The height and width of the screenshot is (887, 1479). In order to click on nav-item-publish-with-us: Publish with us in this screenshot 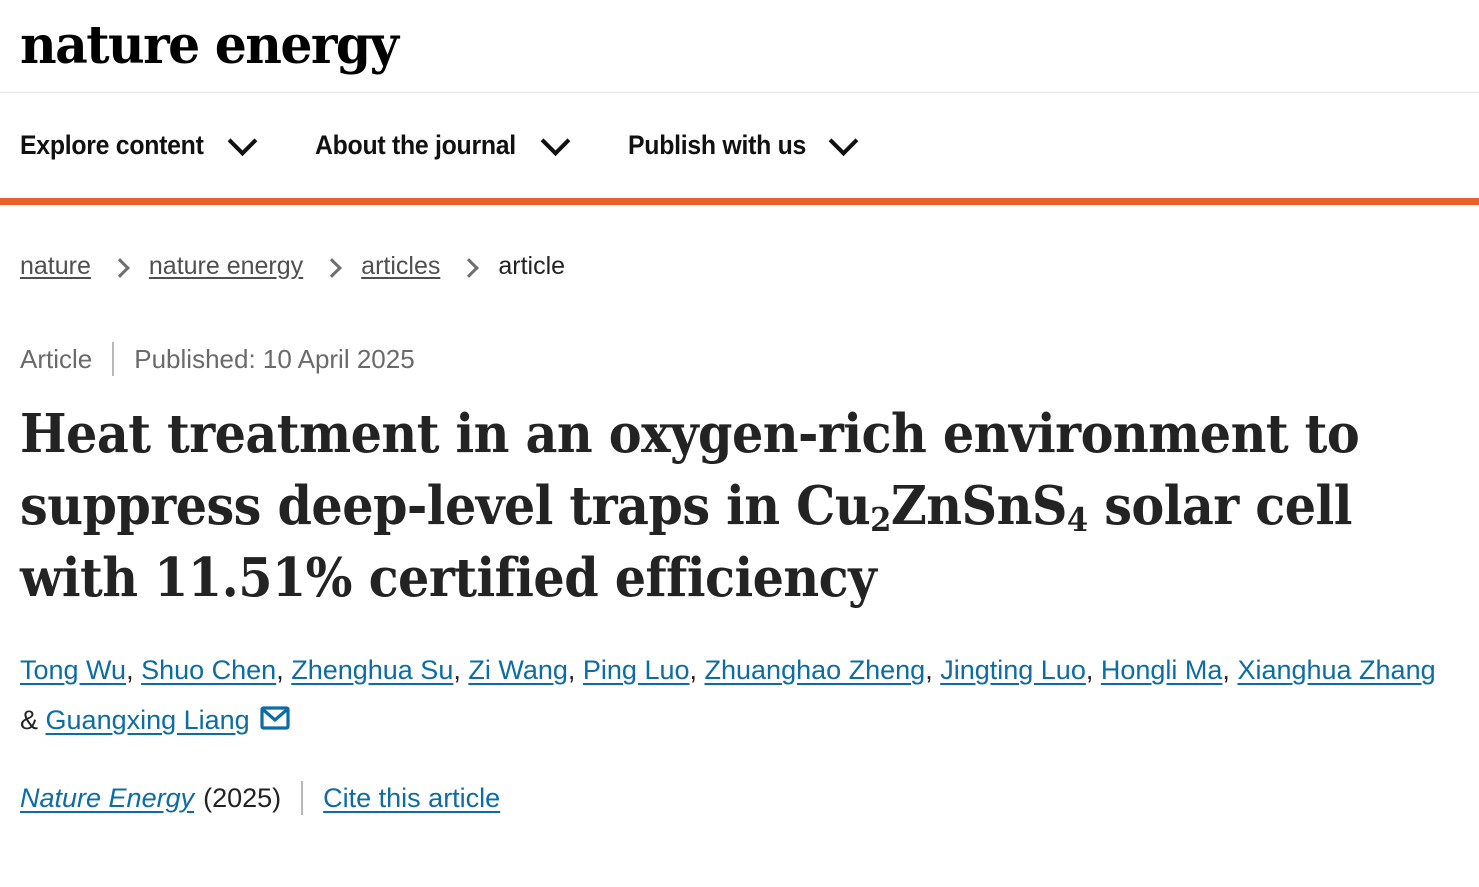, I will do `click(743, 143)`.